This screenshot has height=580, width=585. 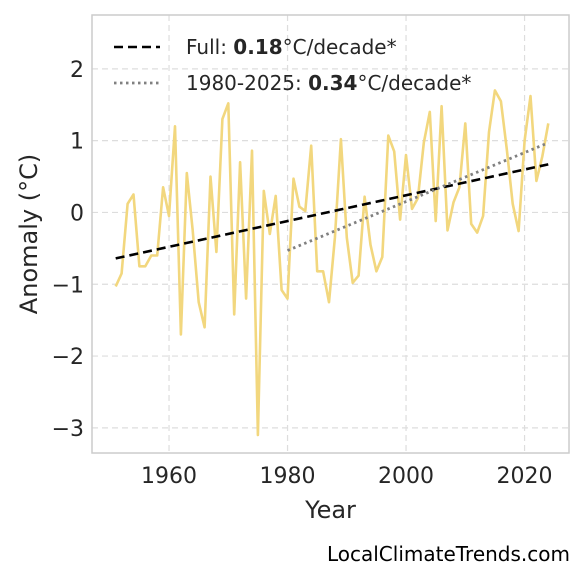 What do you see at coordinates (68, 285) in the screenshot?
I see `y-tick-label: −1` at bounding box center [68, 285].